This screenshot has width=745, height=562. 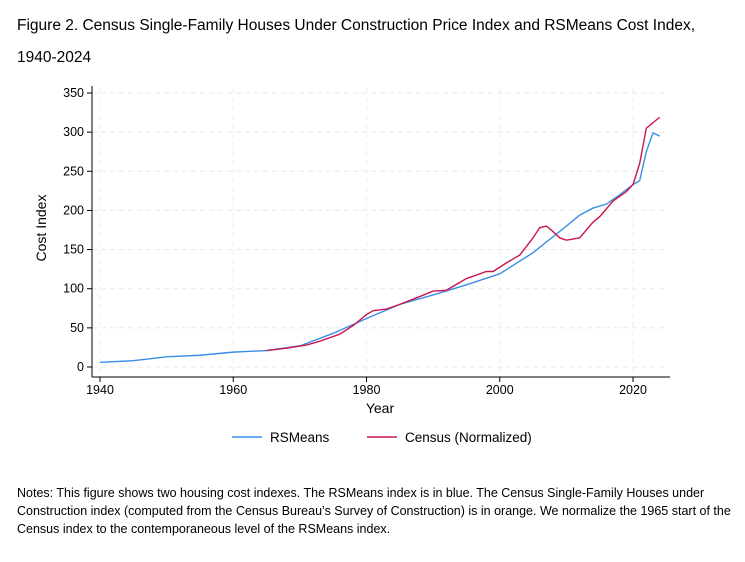 What do you see at coordinates (100, 390) in the screenshot?
I see `x-tick-label: 1940` at bounding box center [100, 390].